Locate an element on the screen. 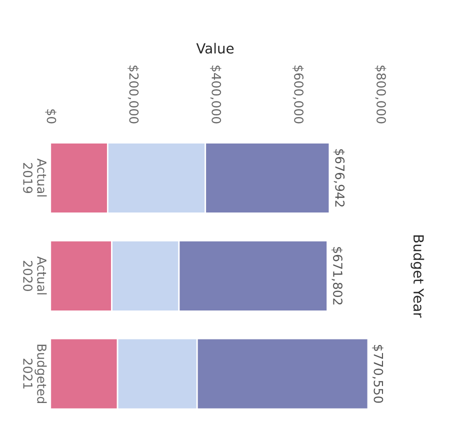 Image resolution: width=458 pixels, height=445 pixels. x-tick-label: $0 is located at coordinates (50, 116).